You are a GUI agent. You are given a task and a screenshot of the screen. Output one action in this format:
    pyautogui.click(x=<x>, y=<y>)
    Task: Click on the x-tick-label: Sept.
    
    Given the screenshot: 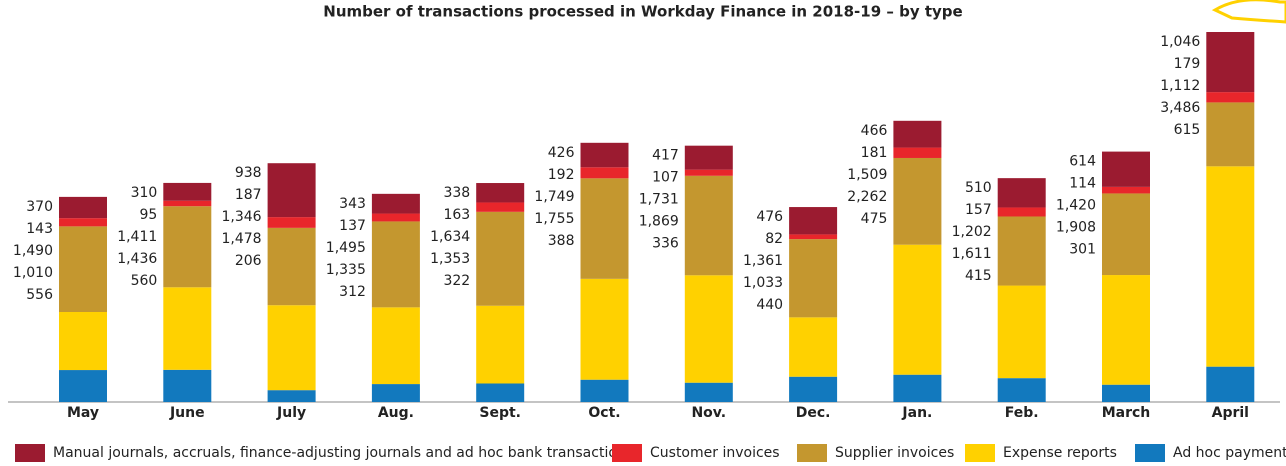 What is the action you would take?
    pyautogui.click(x=500, y=413)
    